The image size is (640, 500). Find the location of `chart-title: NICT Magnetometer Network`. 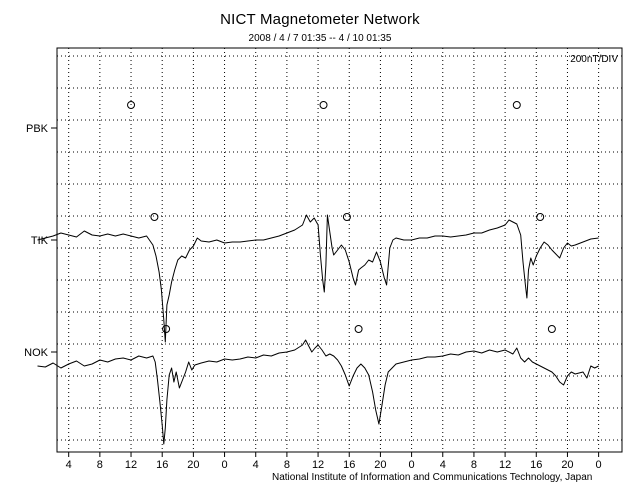

chart-title: NICT Magnetometer Network is located at coordinates (320, 19).